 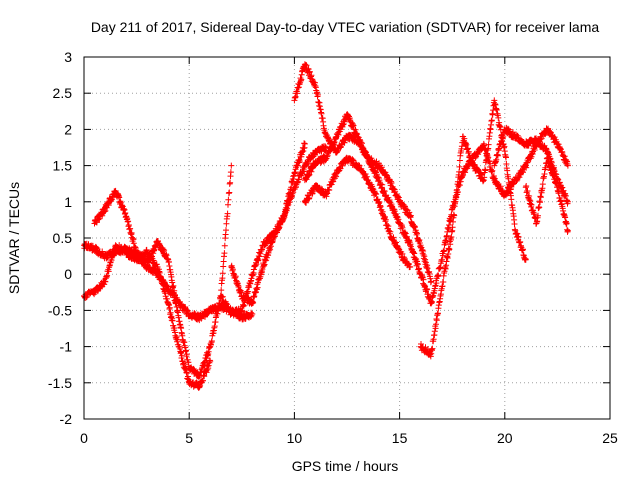 I want to click on y-tick-label: -1, so click(x=66, y=347).